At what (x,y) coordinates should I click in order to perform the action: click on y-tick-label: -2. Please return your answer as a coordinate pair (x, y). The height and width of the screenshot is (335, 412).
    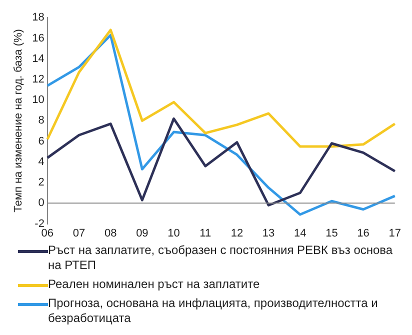
    Looking at the image, I should click on (39, 224).